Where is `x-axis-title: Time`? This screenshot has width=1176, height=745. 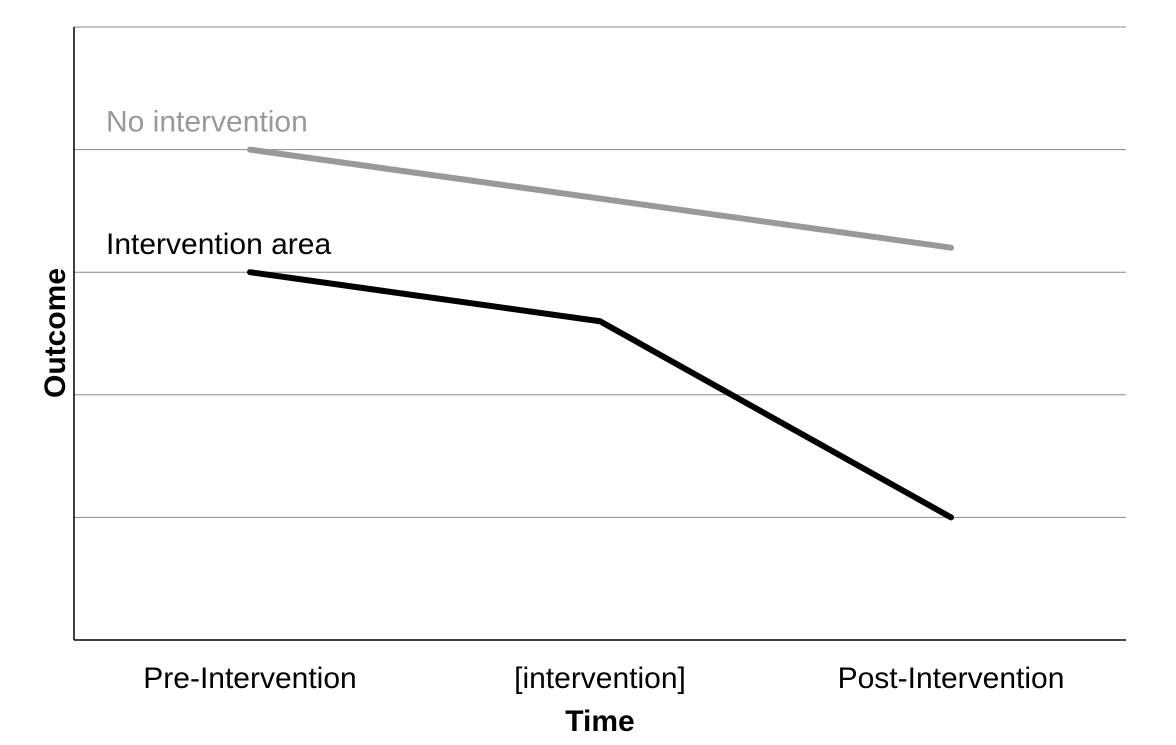 x-axis-title: Time is located at coordinates (599, 721).